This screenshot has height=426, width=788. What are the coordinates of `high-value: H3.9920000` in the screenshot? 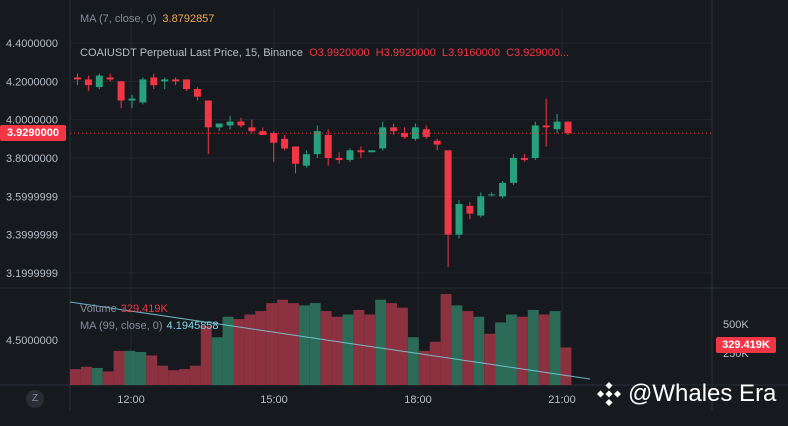 It's located at (405, 53).